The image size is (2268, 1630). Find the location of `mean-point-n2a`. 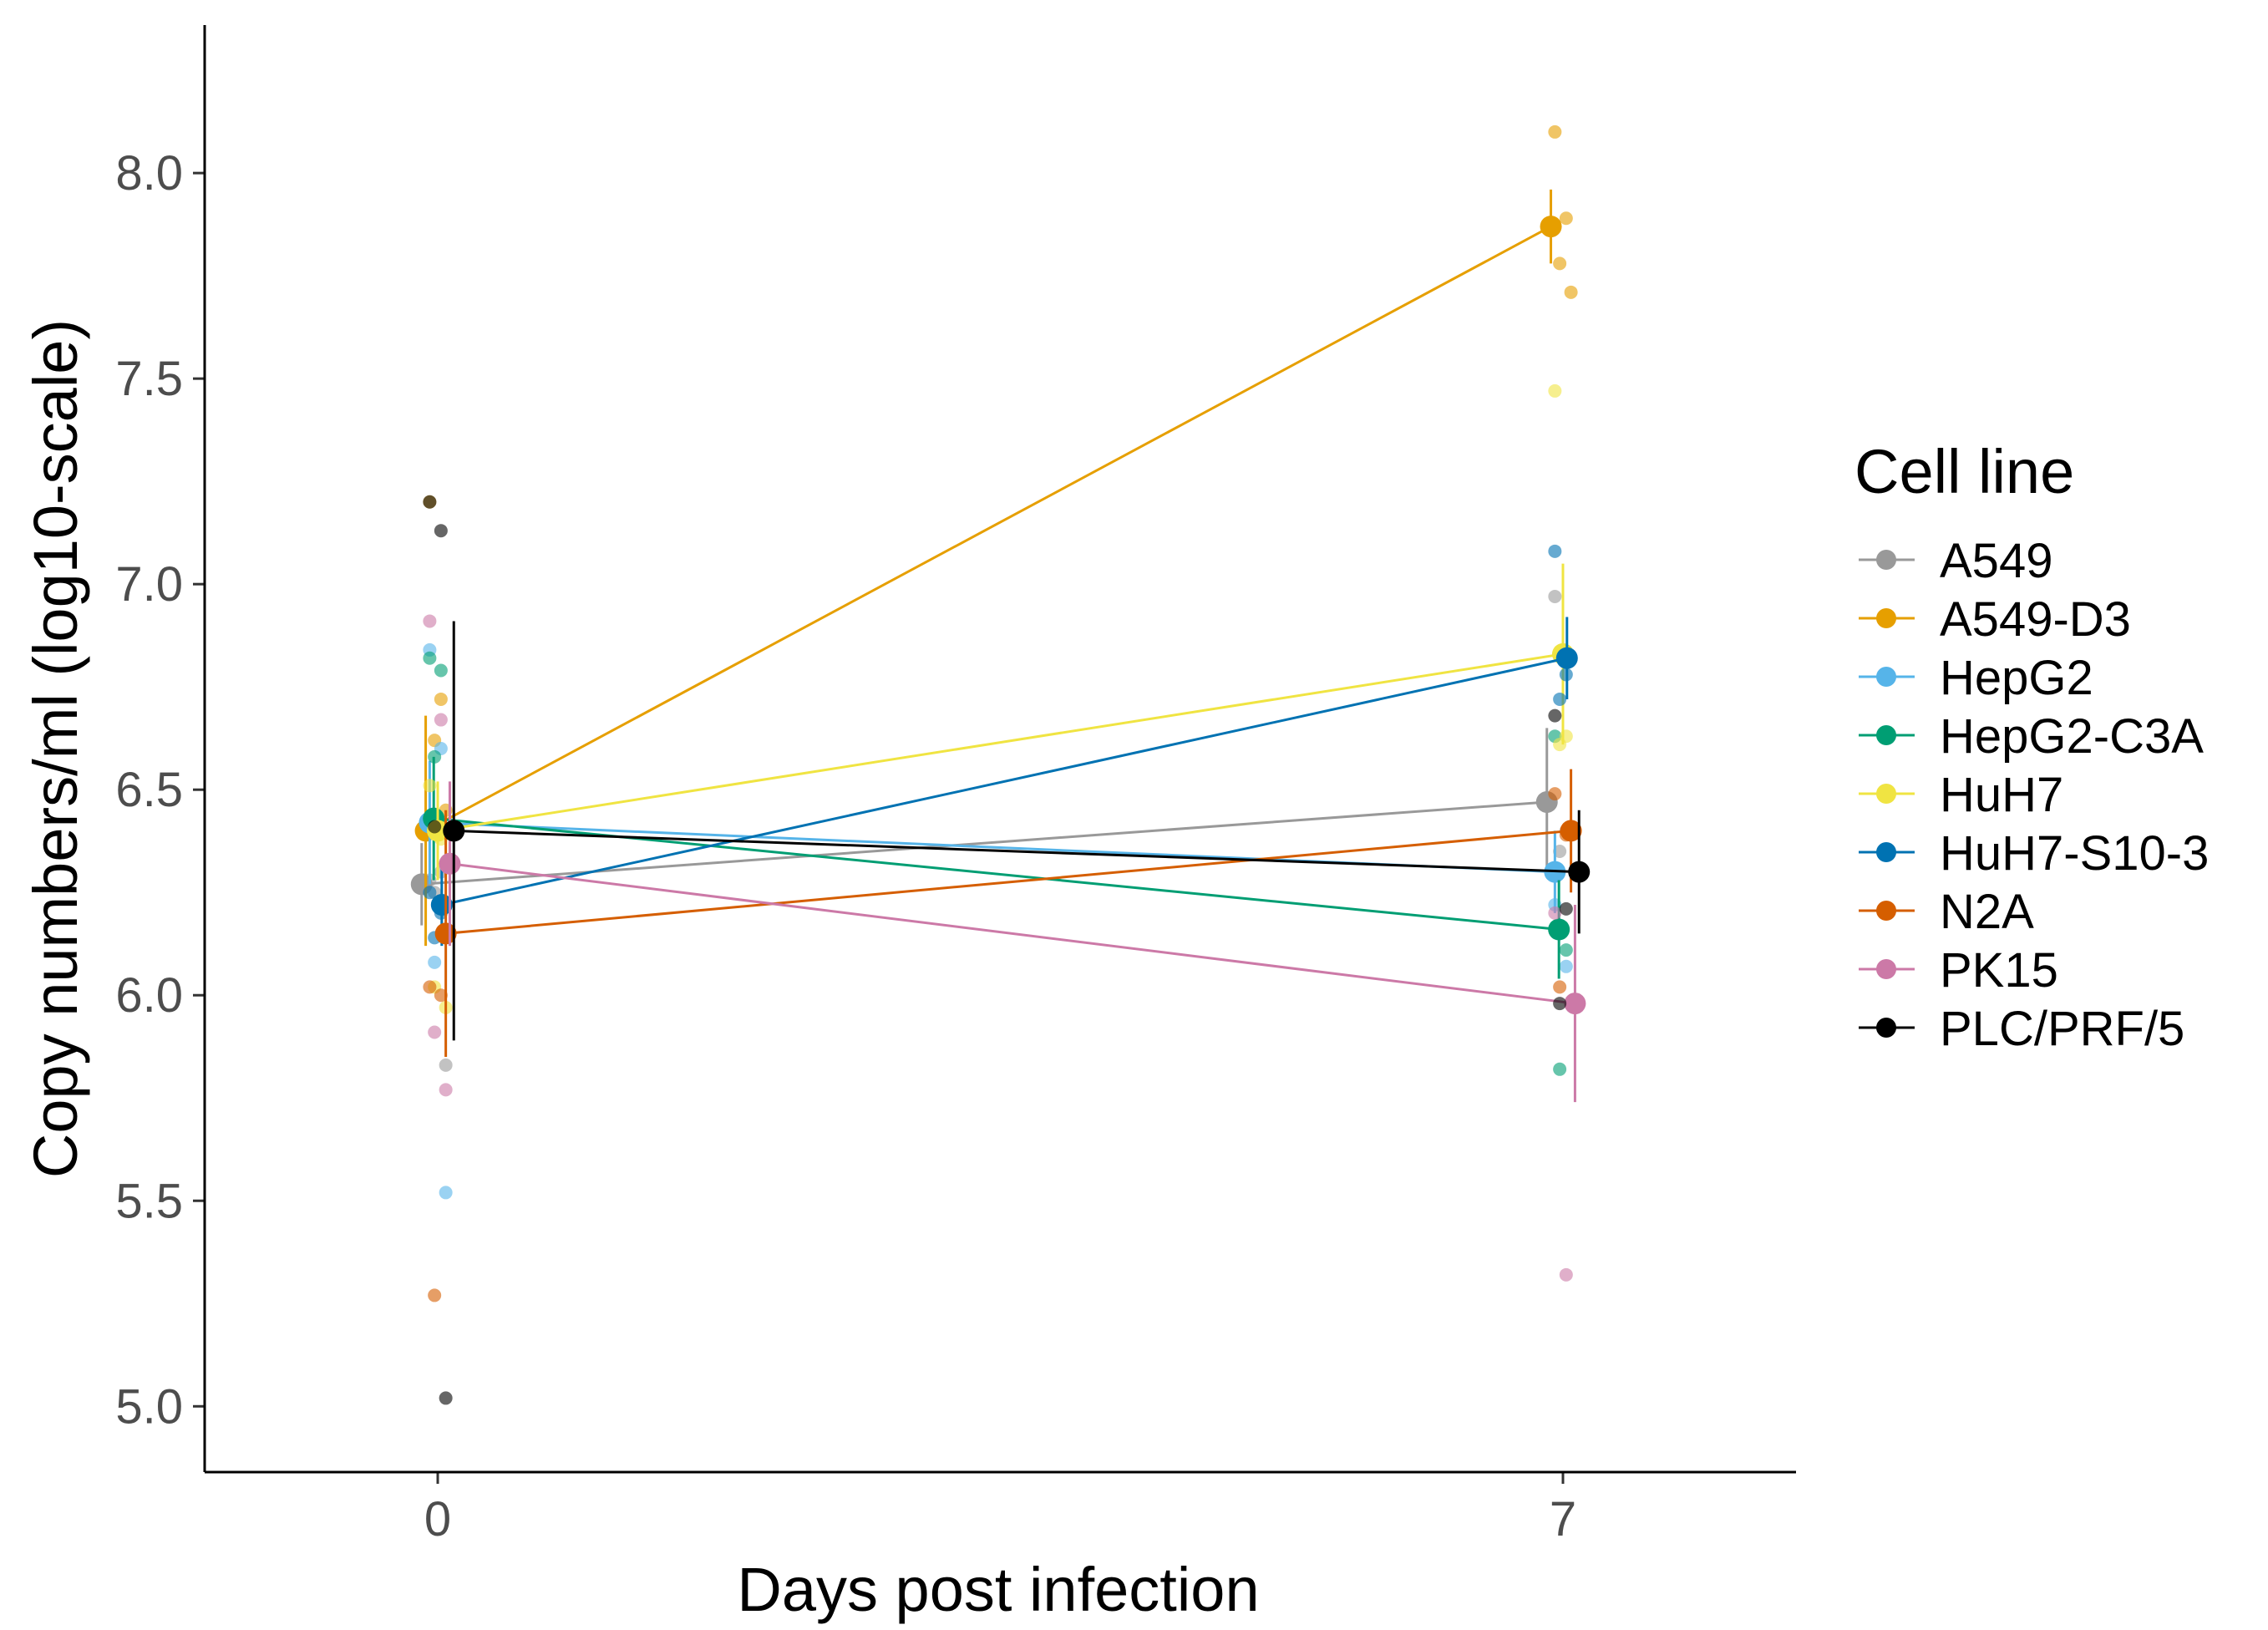

mean-point-n2a is located at coordinates (1571, 831).